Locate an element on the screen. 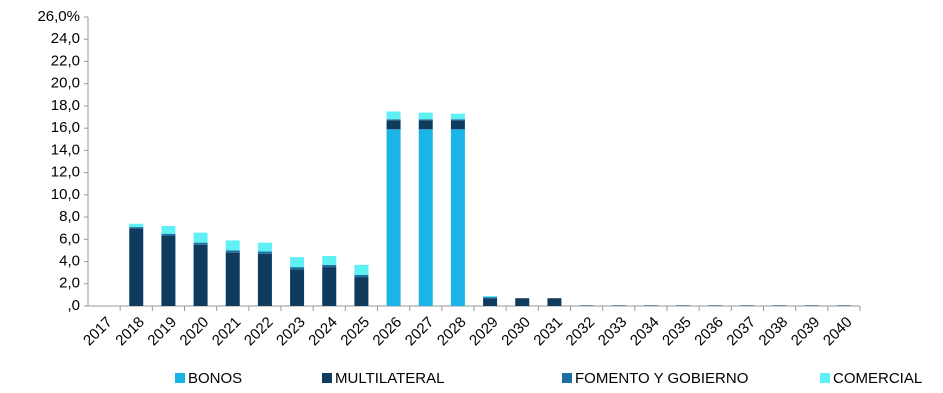 This screenshot has width=943, height=393. x-tick-label: 2039 is located at coordinates (806, 332).